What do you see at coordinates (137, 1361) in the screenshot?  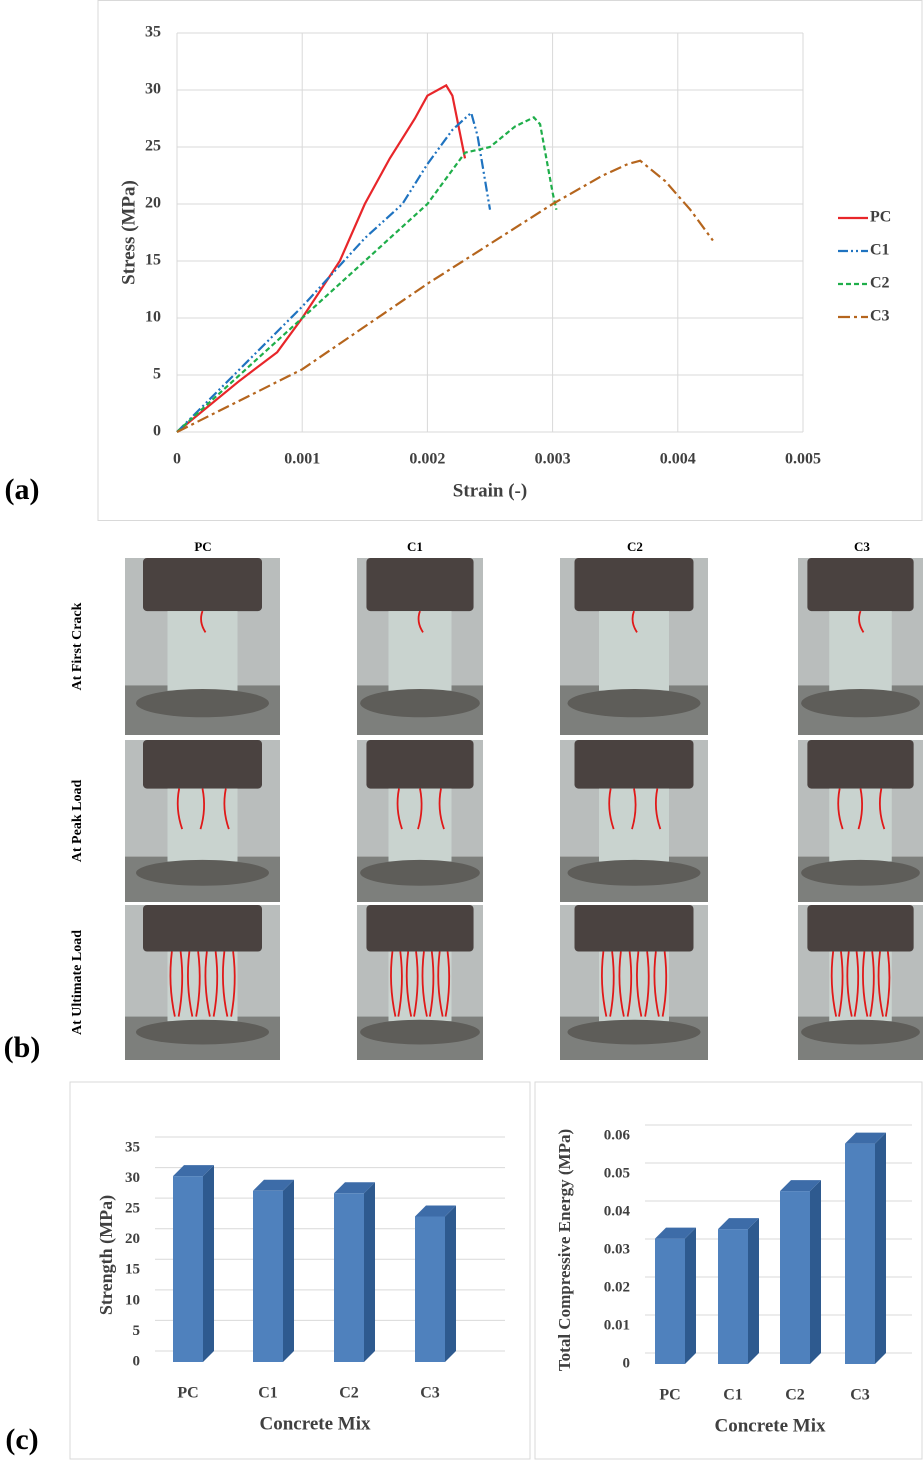 I see `y-tick-label: 0` at bounding box center [137, 1361].